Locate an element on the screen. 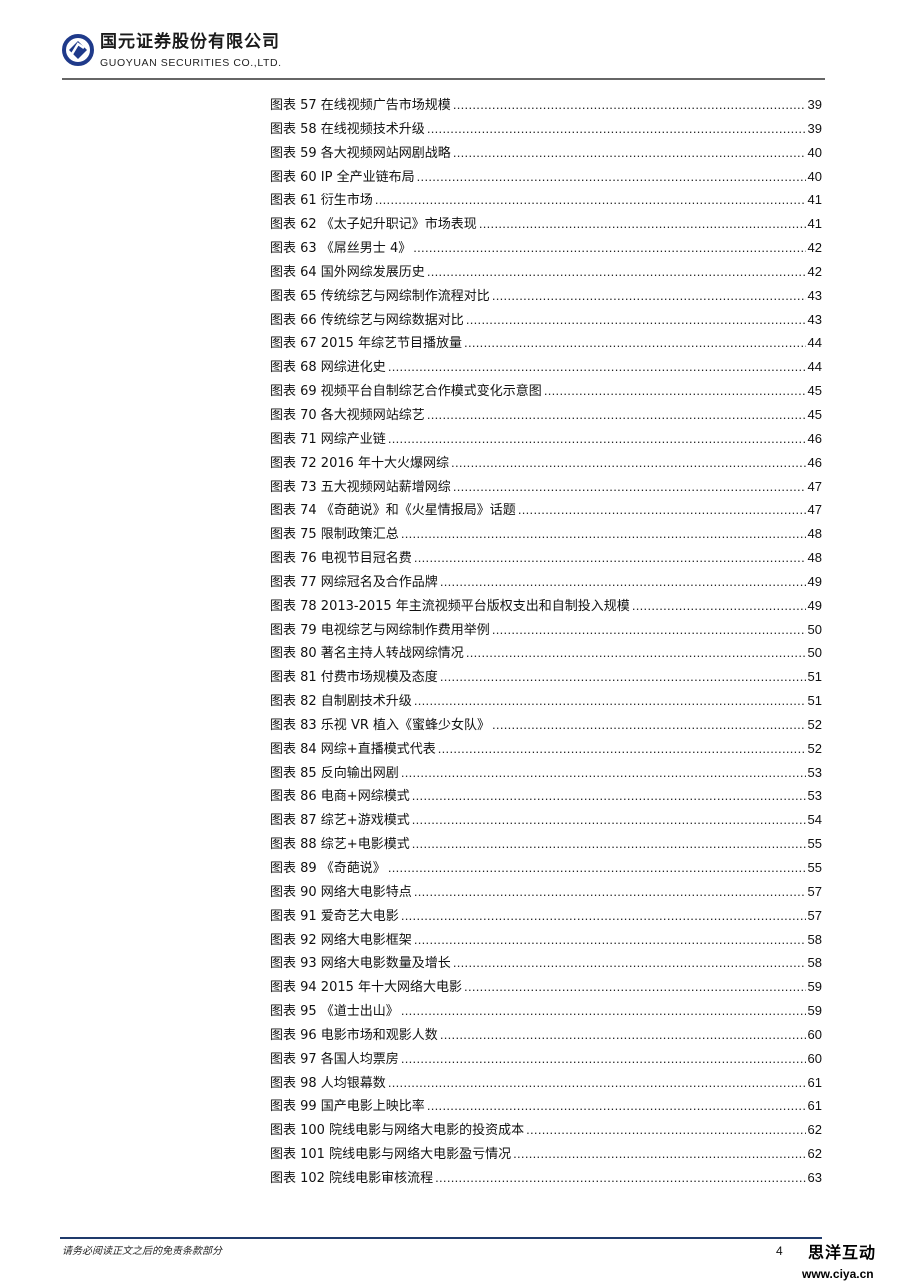 The height and width of the screenshot is (1286, 910). toc-entry-page: 59 is located at coordinates (814, 987).